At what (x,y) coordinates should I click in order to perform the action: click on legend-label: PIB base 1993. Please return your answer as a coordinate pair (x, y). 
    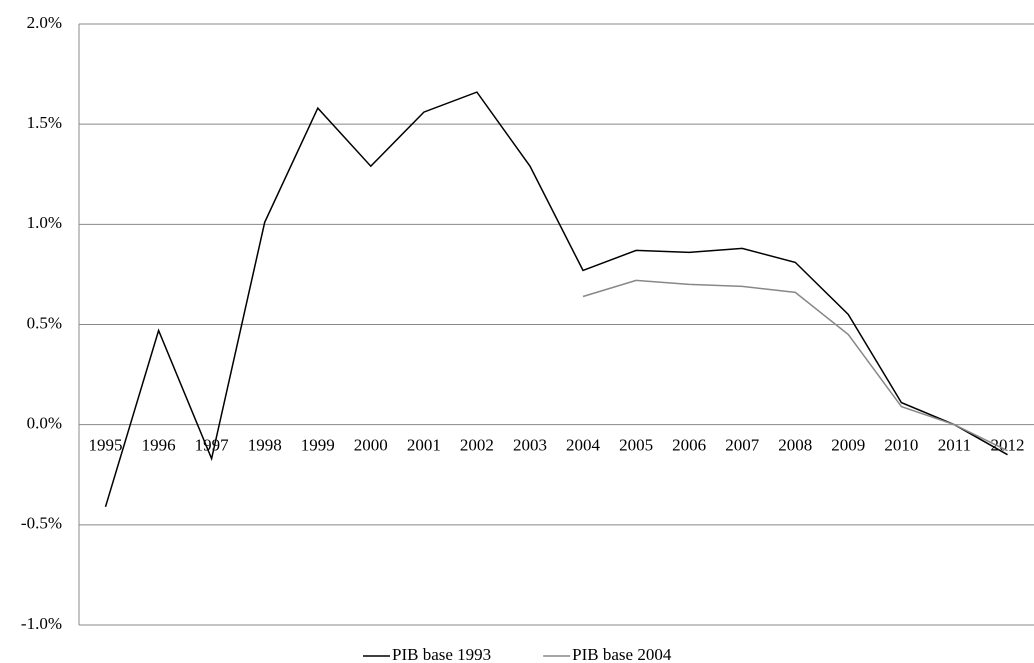
    Looking at the image, I should click on (441, 654).